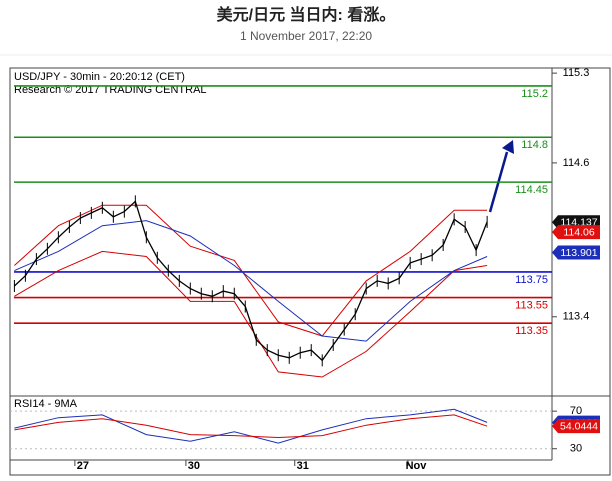 This screenshot has height=481, width=612. I want to click on level-label: 114.8, so click(534, 145).